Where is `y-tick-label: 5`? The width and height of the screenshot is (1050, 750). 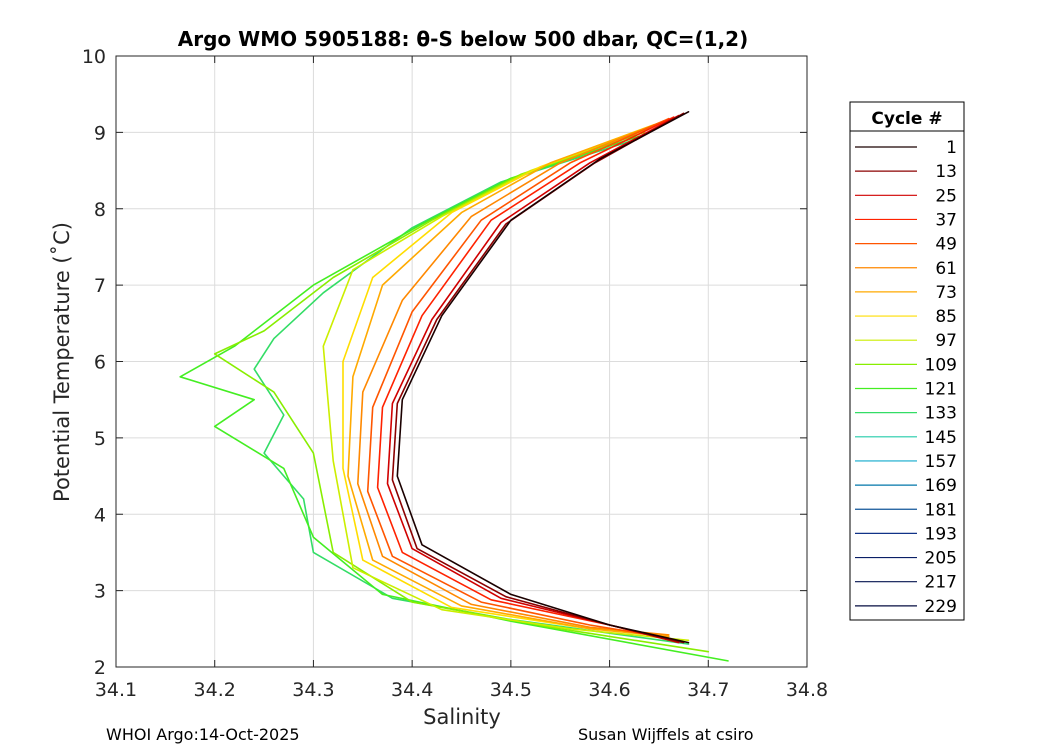 y-tick-label: 5 is located at coordinates (100, 439).